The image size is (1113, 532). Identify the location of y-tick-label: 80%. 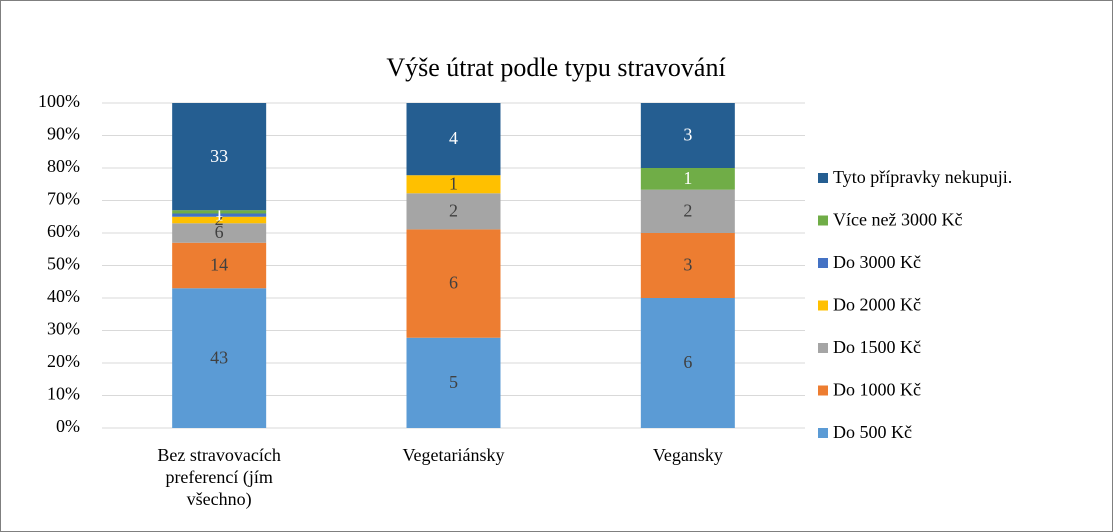
(63, 166).